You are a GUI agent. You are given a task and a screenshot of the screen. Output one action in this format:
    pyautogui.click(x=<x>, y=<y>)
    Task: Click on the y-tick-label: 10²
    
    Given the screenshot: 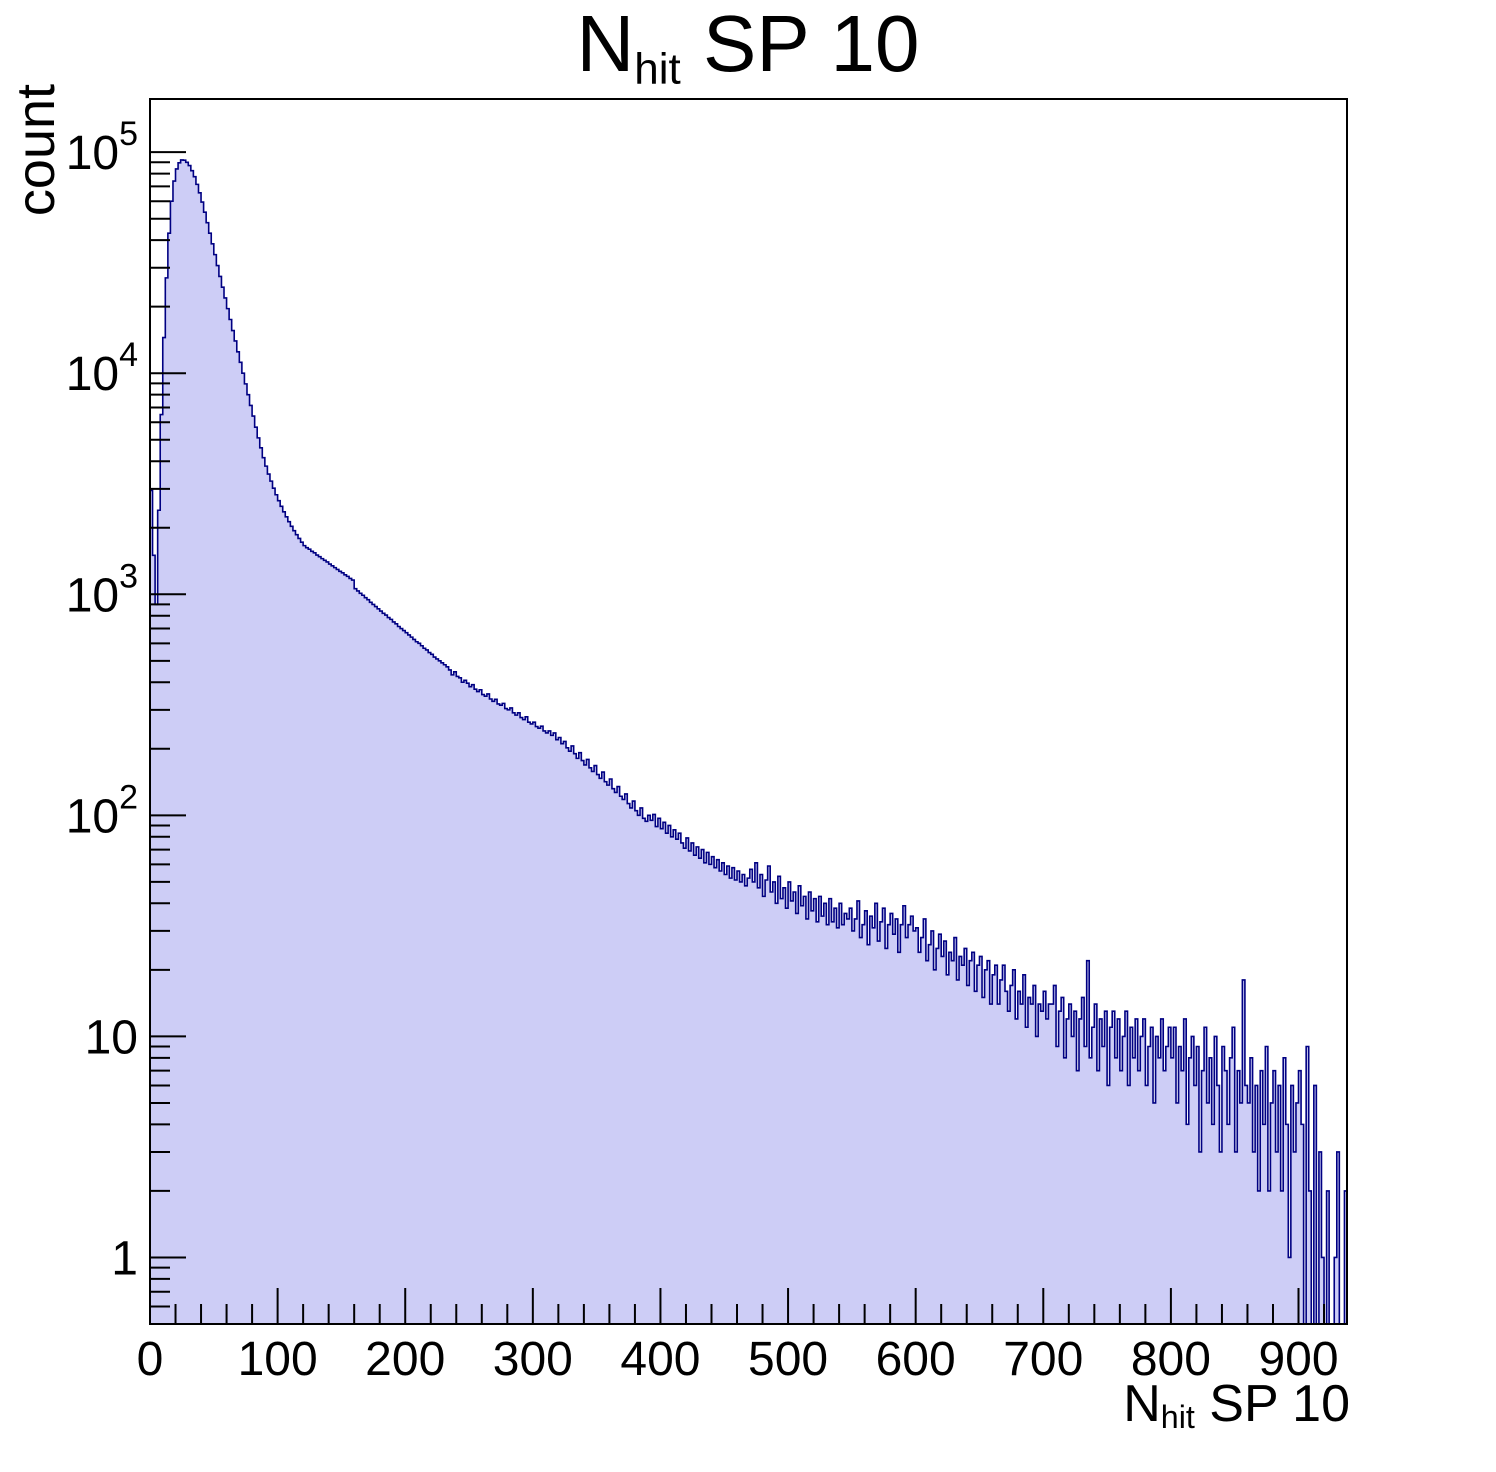 What is the action you would take?
    pyautogui.click(x=102, y=810)
    